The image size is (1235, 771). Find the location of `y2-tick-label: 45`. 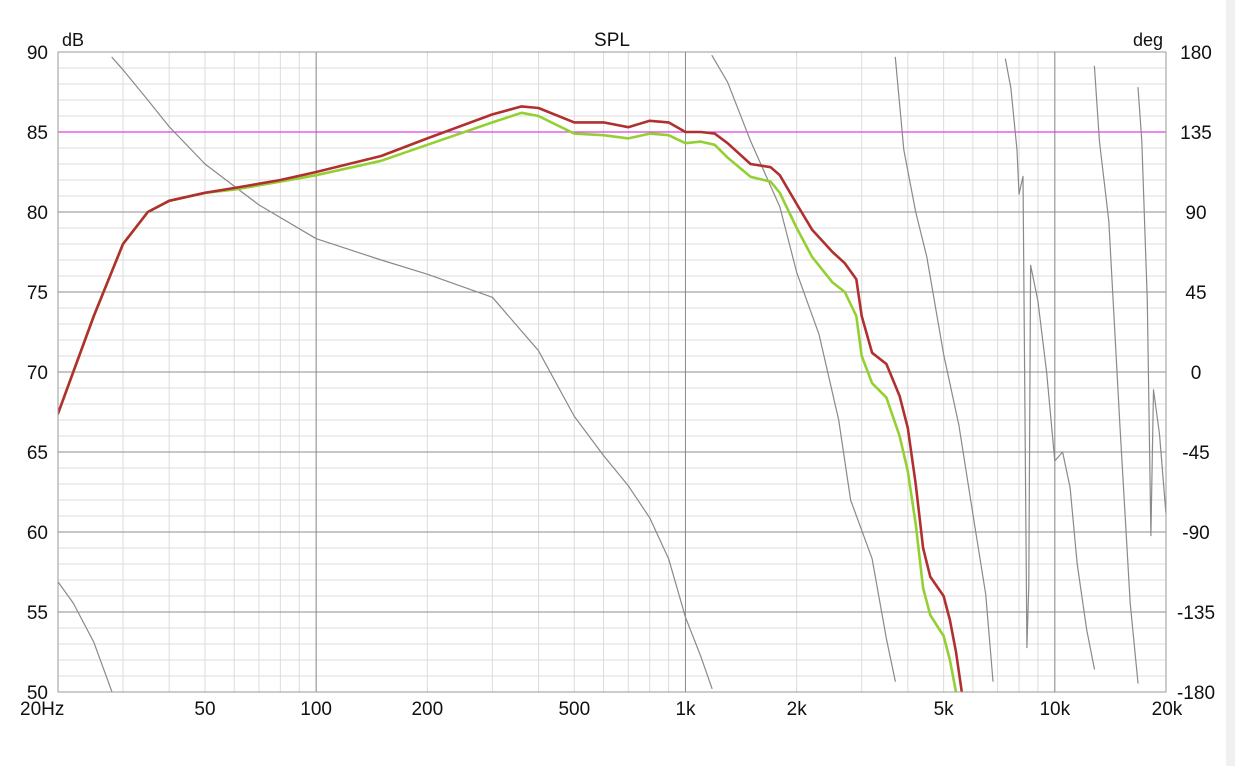

y2-tick-label: 45 is located at coordinates (1195, 293).